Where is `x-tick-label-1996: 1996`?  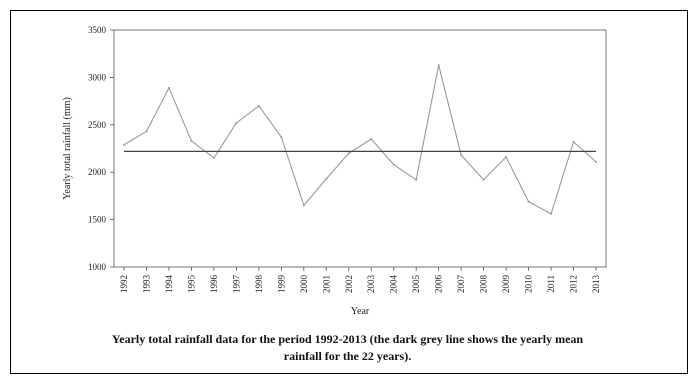 x-tick-label-1996: 1996 is located at coordinates (214, 284).